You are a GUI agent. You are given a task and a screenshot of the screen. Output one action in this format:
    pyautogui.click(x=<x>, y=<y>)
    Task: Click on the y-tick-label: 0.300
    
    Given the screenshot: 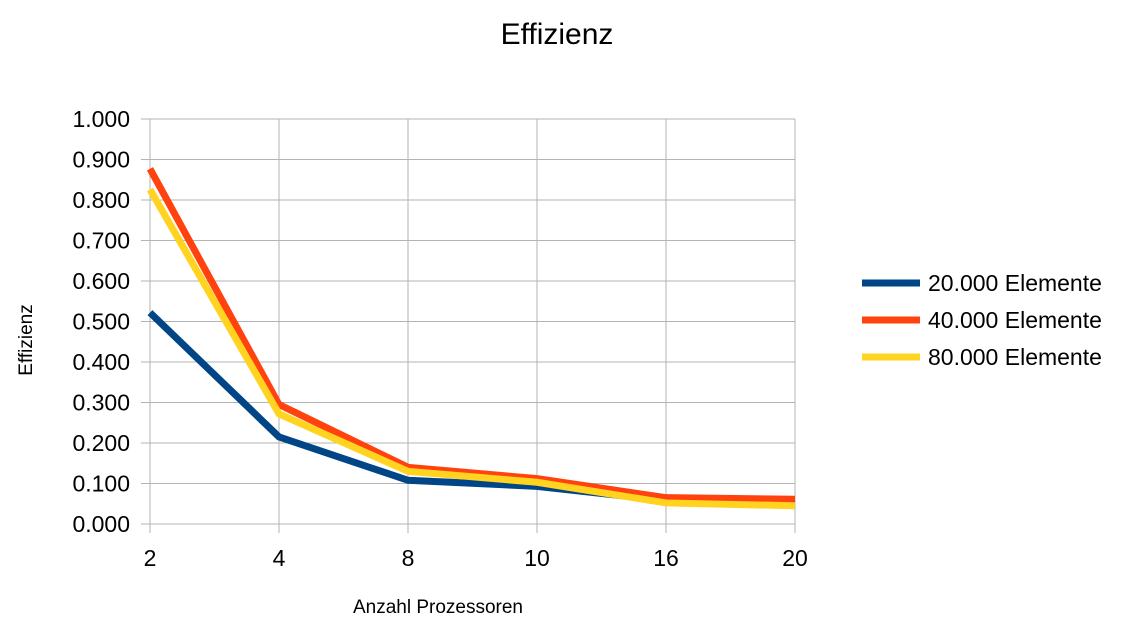 What is the action you would take?
    pyautogui.click(x=101, y=403)
    